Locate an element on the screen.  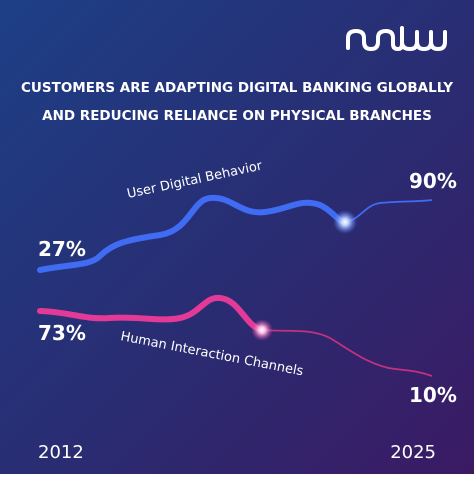
human-curve-tail is located at coordinates (347, 353).